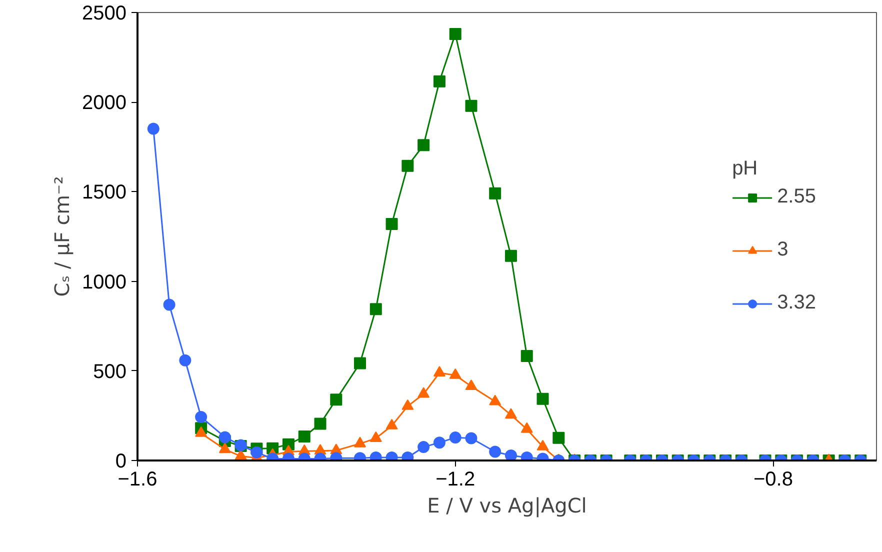 This screenshot has width=882, height=552. Describe the element at coordinates (796, 303) in the screenshot. I see `legend-label: 3.32` at that location.